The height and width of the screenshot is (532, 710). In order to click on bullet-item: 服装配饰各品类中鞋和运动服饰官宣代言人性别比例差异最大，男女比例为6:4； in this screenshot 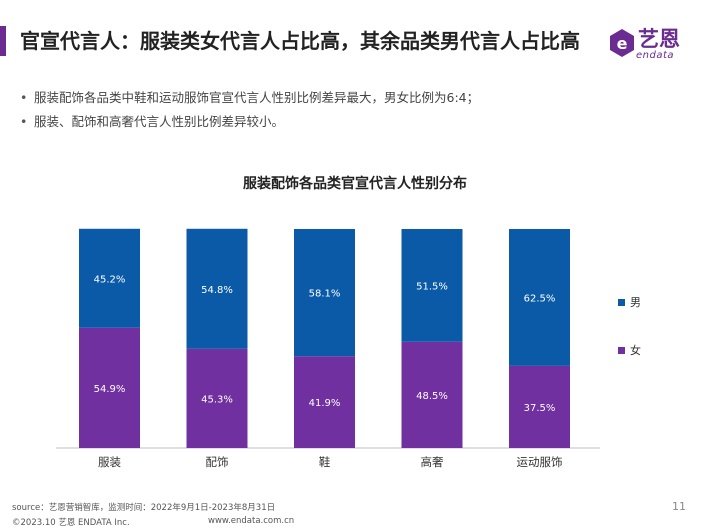, I will do `click(249, 98)`.